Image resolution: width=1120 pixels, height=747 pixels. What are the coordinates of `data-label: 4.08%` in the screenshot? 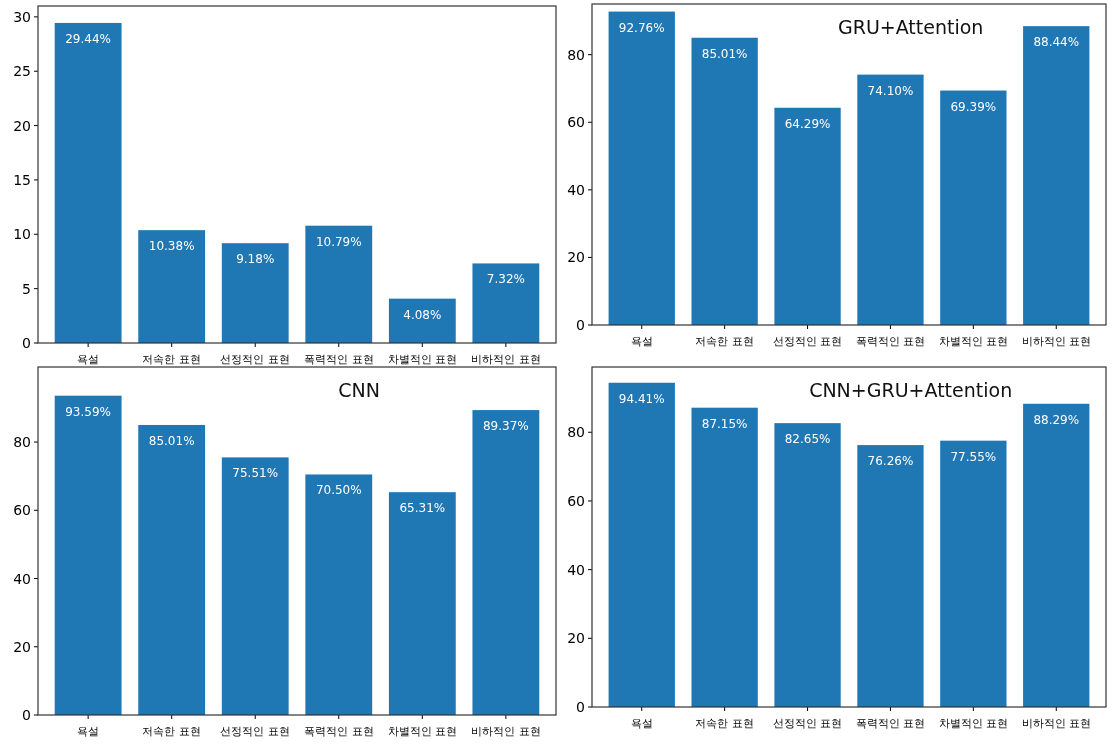 It's located at (422, 314).